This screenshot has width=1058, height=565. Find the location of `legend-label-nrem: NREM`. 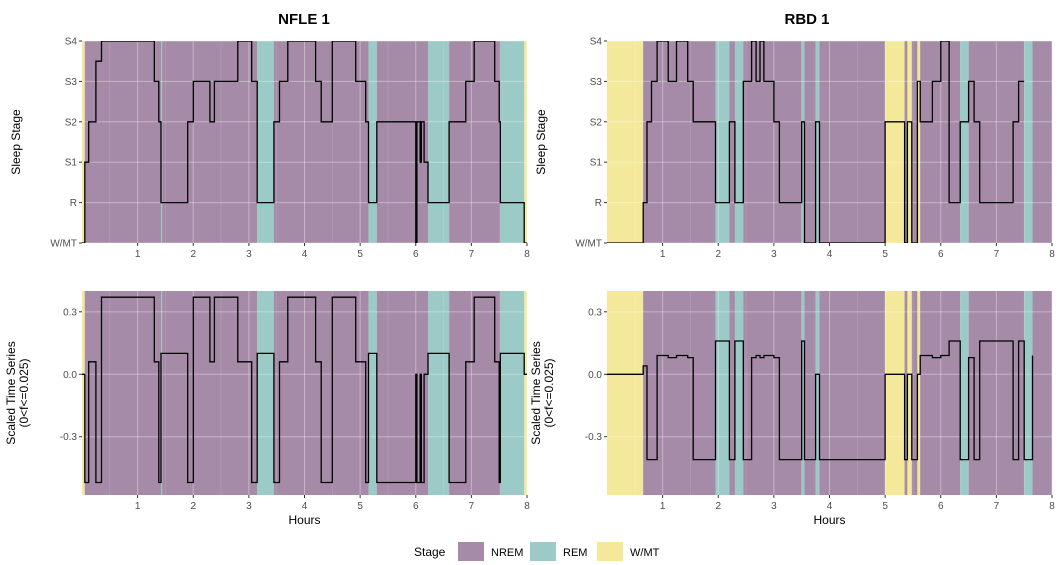

legend-label-nrem: NREM is located at coordinates (507, 553).